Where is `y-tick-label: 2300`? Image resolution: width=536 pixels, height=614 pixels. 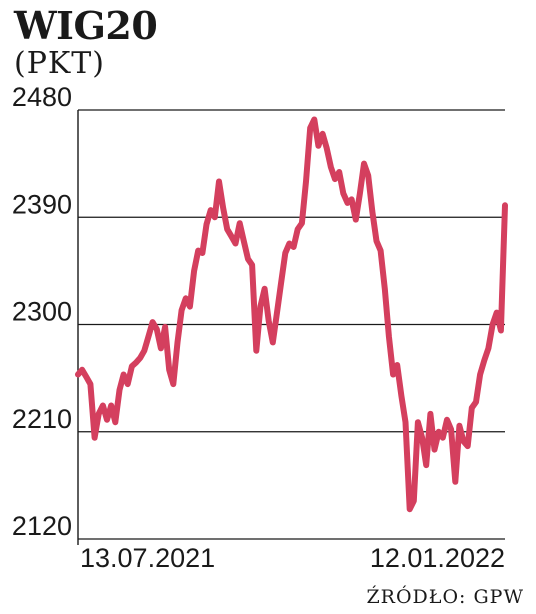
y-tick-label: 2300 is located at coordinates (42, 312).